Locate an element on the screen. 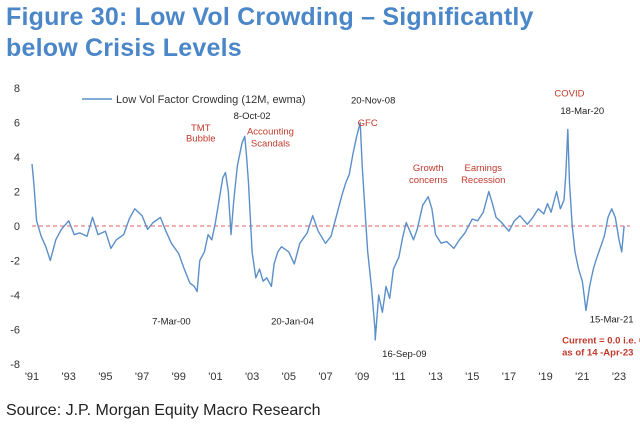  x-tick-label: '07 is located at coordinates (325, 377).